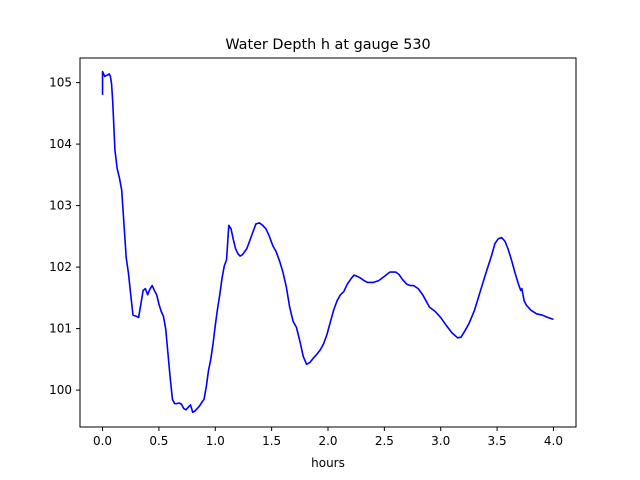 This screenshot has width=640, height=480. What do you see at coordinates (553, 441) in the screenshot?
I see `x-tick-label: 4.0` at bounding box center [553, 441].